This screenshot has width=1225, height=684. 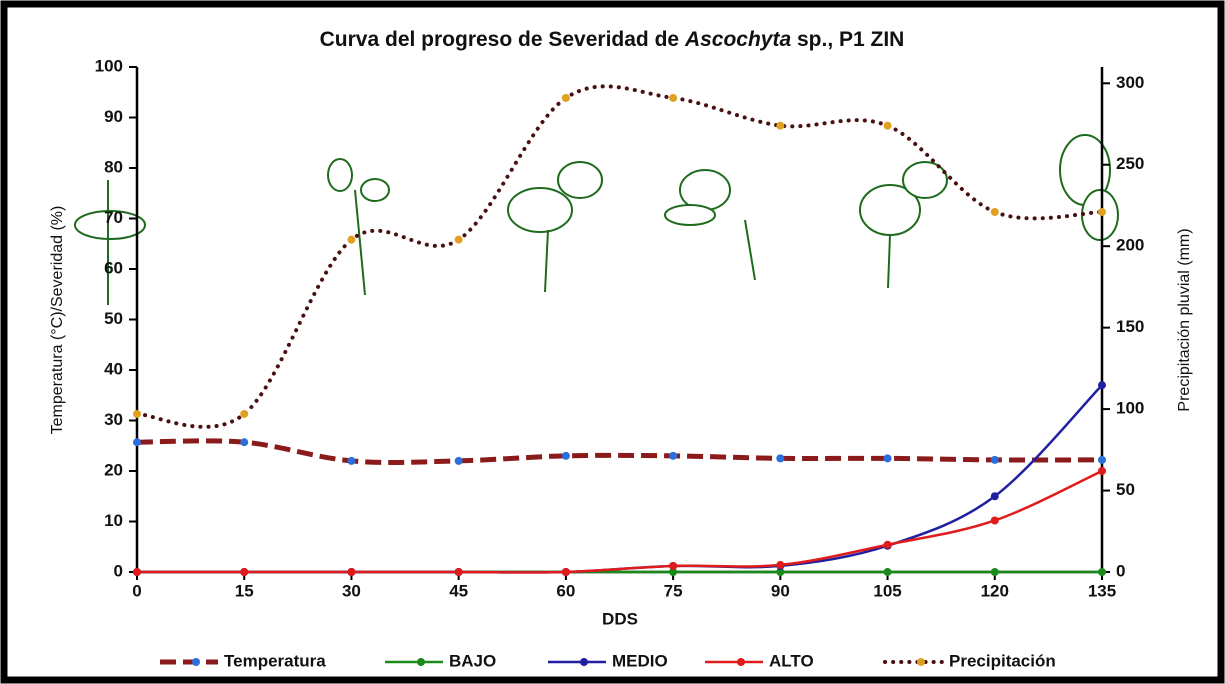 I want to click on legend-label: ALTO, so click(x=791, y=660).